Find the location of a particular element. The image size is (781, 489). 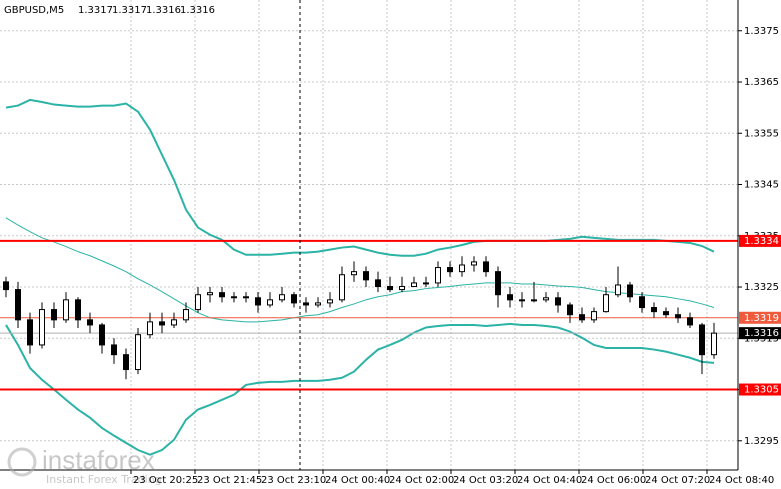

x-tick-label: 24 Oct 00:40 is located at coordinates (357, 480).